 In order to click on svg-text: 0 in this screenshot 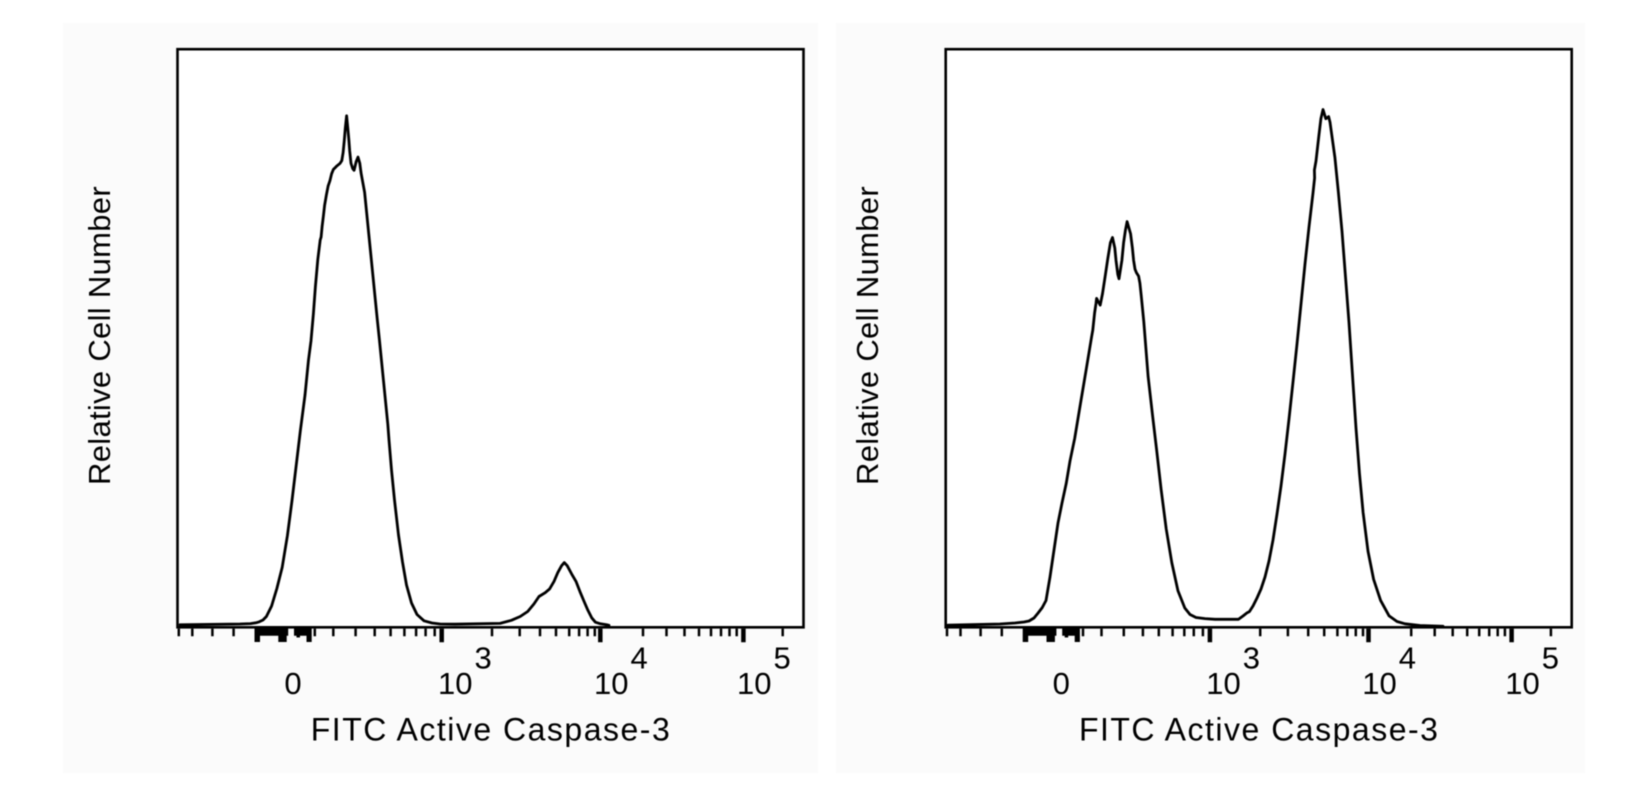, I will do `click(292, 683)`.